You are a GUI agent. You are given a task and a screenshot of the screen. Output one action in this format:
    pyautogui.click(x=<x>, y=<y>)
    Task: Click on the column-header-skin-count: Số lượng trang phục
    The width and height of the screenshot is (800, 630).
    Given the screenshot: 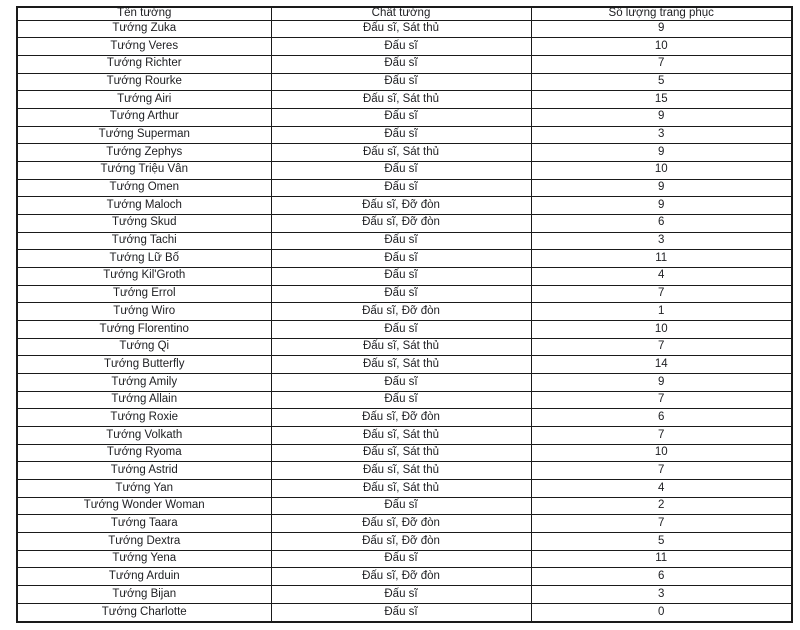 What is the action you would take?
    pyautogui.click(x=661, y=13)
    